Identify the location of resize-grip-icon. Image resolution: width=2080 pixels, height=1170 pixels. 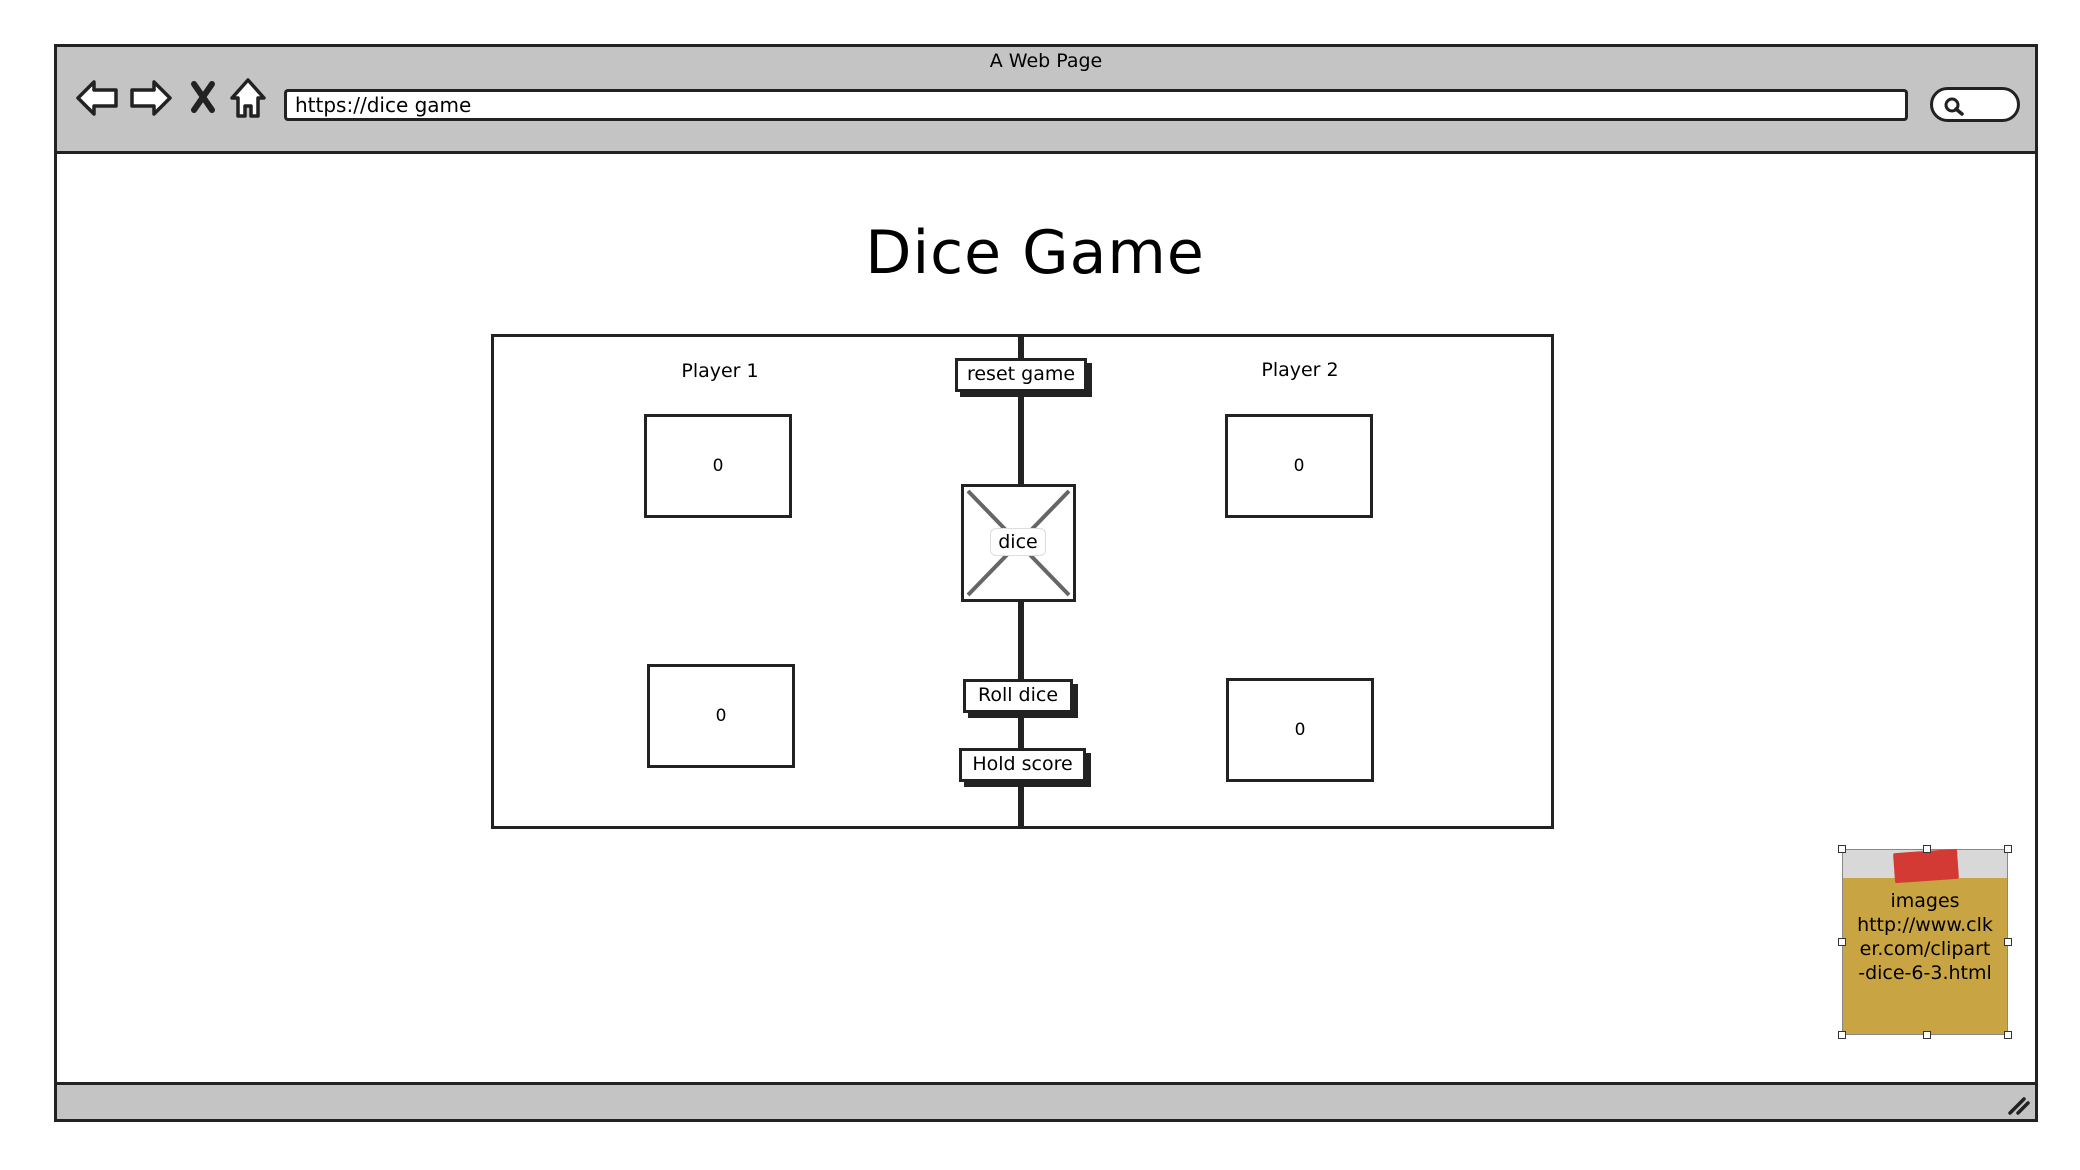
(2018, 1105).